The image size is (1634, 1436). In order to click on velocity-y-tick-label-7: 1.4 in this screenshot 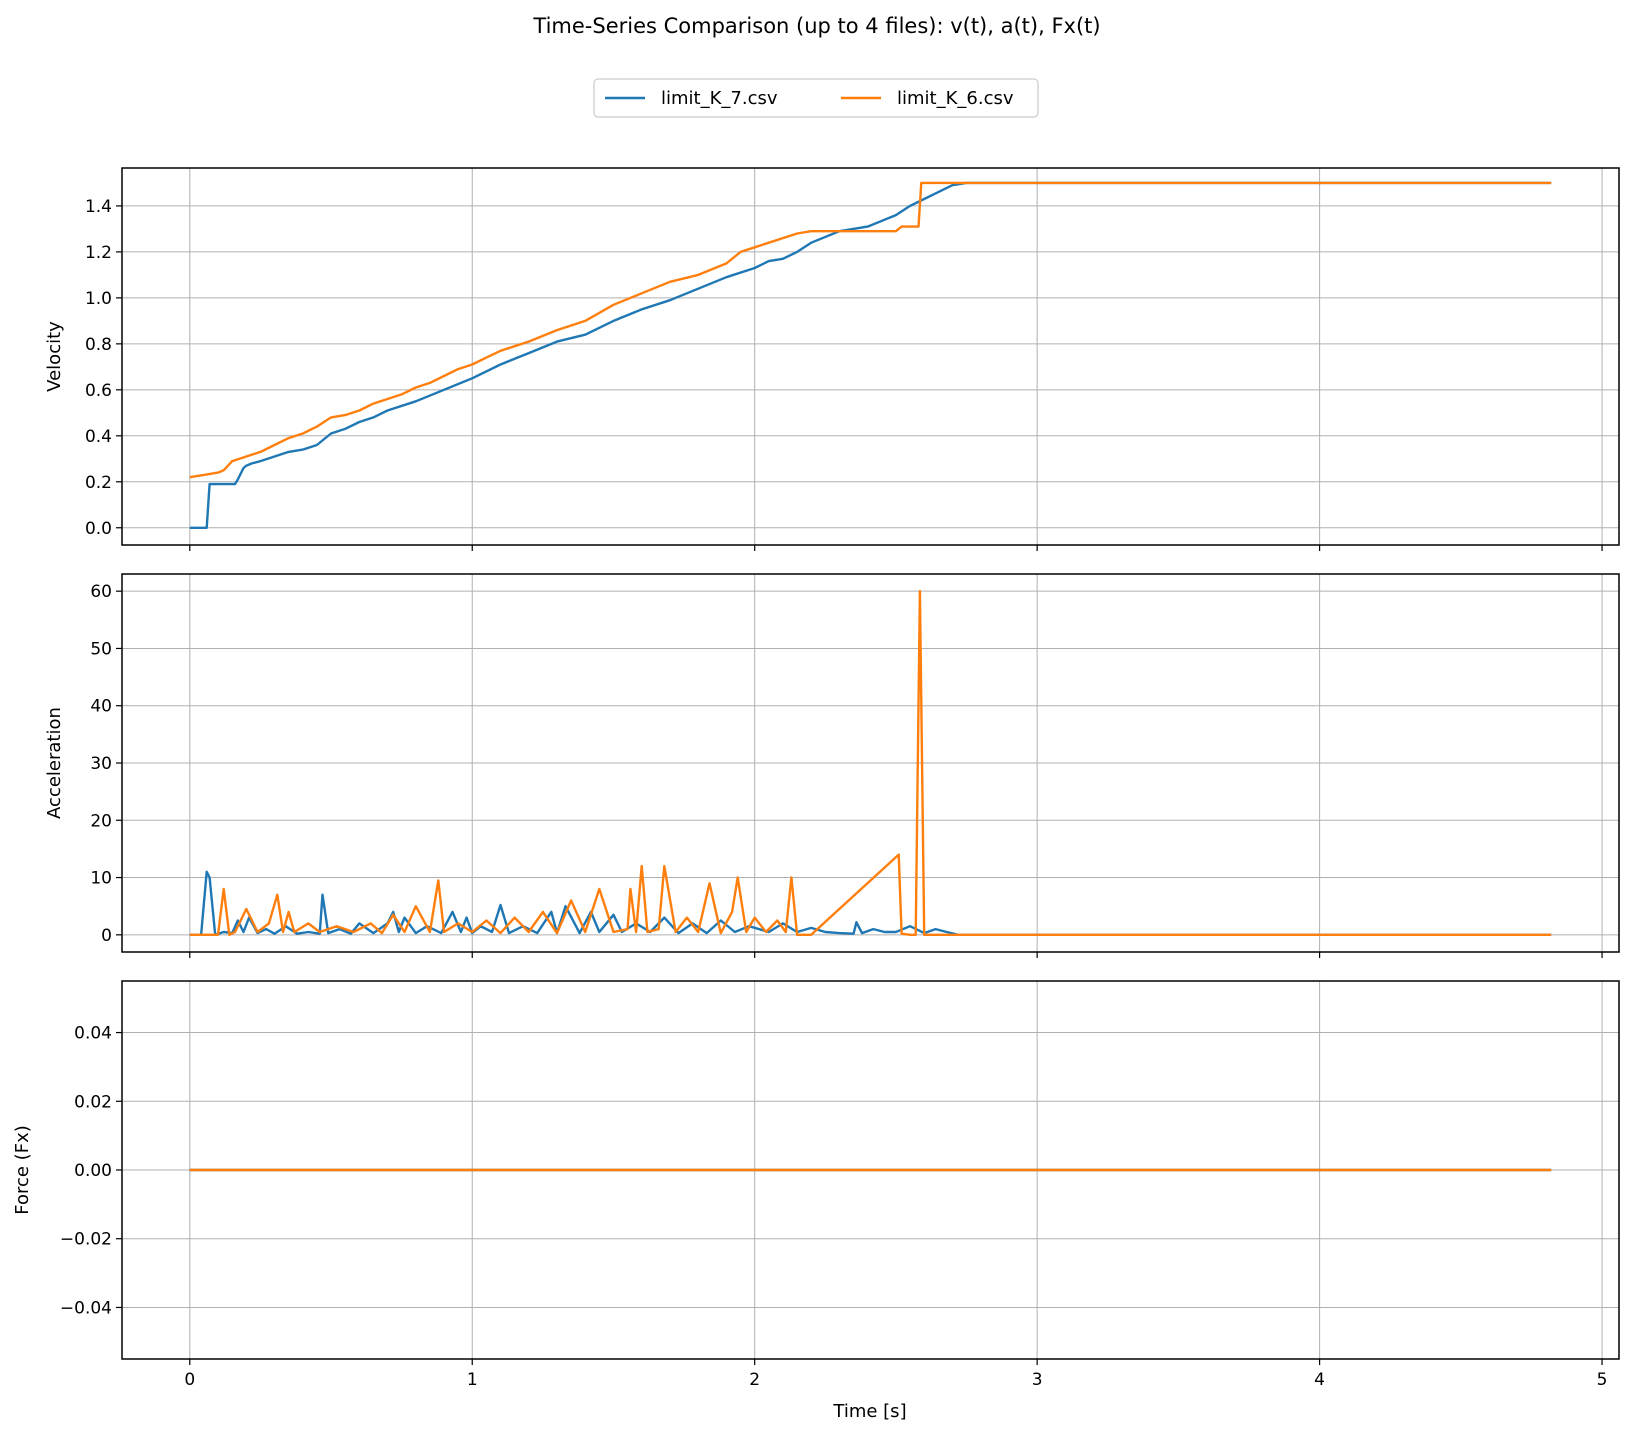, I will do `click(98, 207)`.